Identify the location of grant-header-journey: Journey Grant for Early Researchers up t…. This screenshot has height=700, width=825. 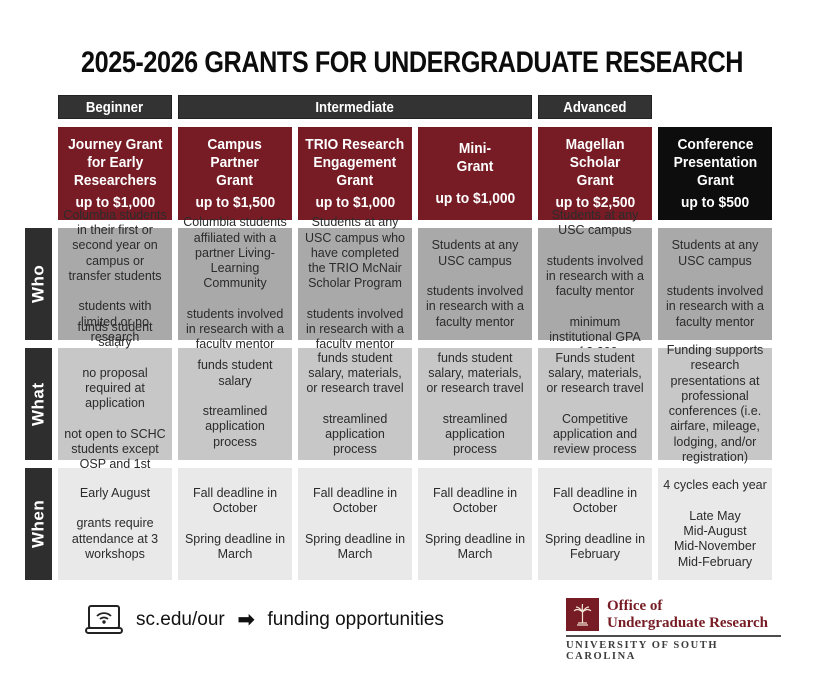
(115, 173).